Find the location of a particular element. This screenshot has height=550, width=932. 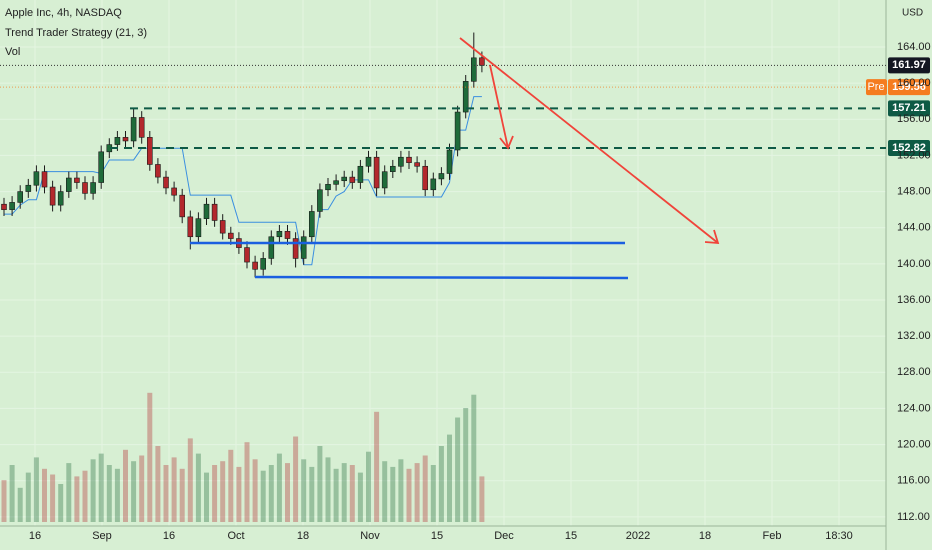

y-tick-label: 128.00 is located at coordinates (914, 372).